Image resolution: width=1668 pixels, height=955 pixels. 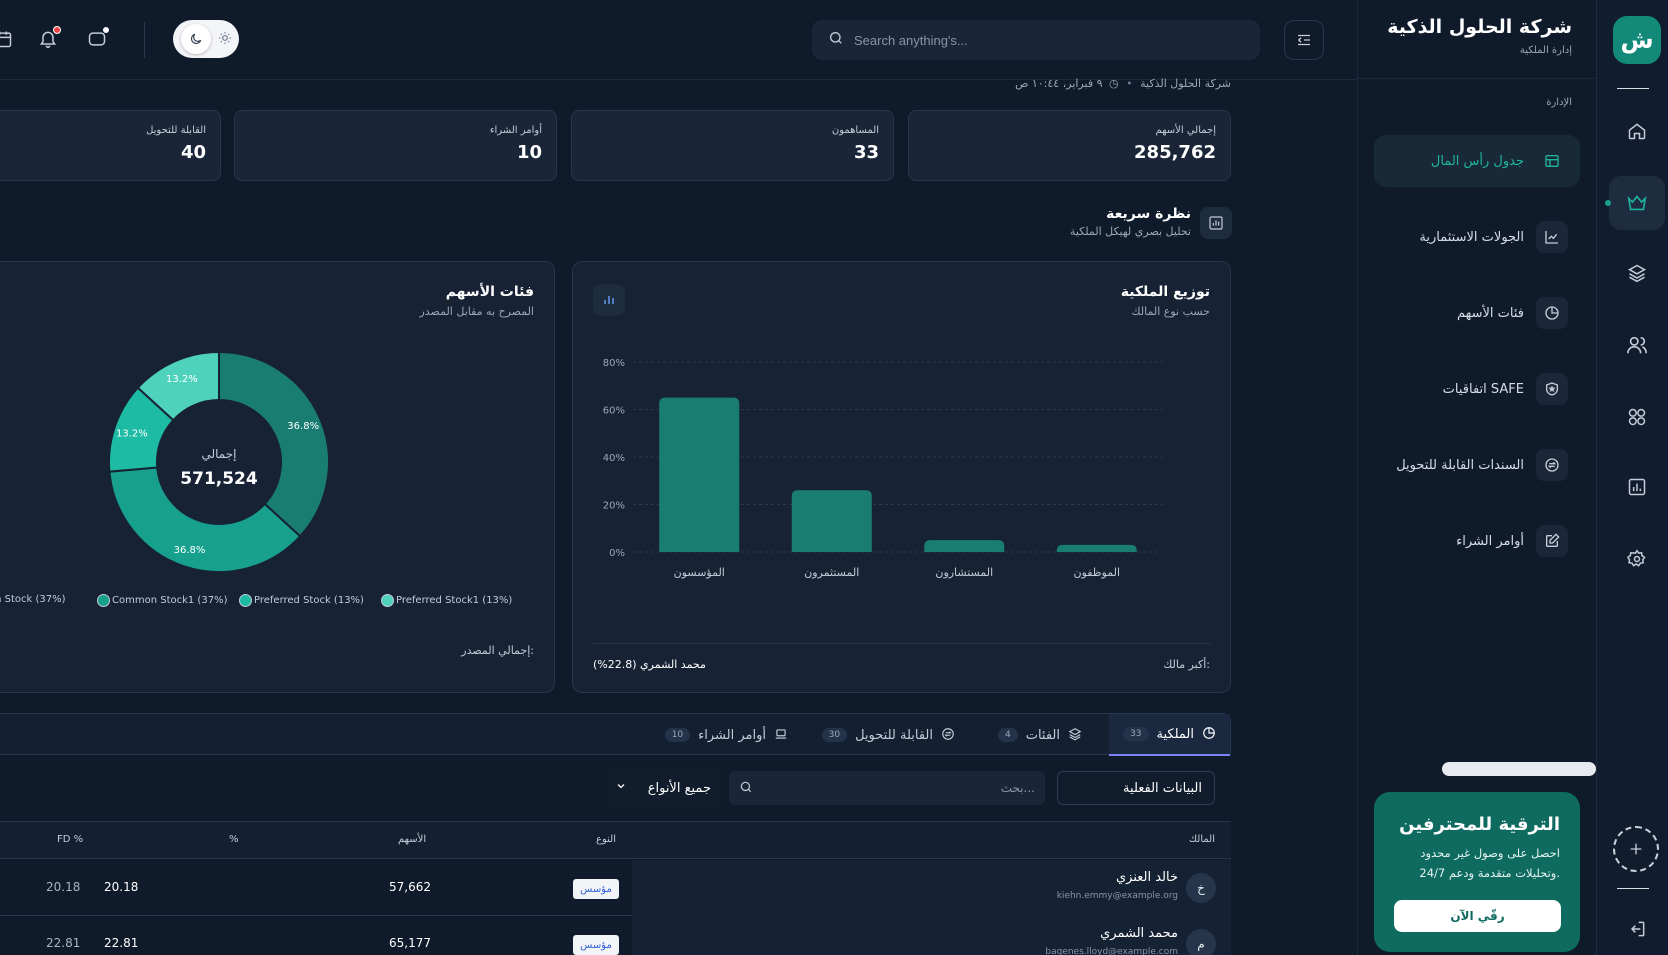 I want to click on bar-chart-icon, so click(x=609, y=300).